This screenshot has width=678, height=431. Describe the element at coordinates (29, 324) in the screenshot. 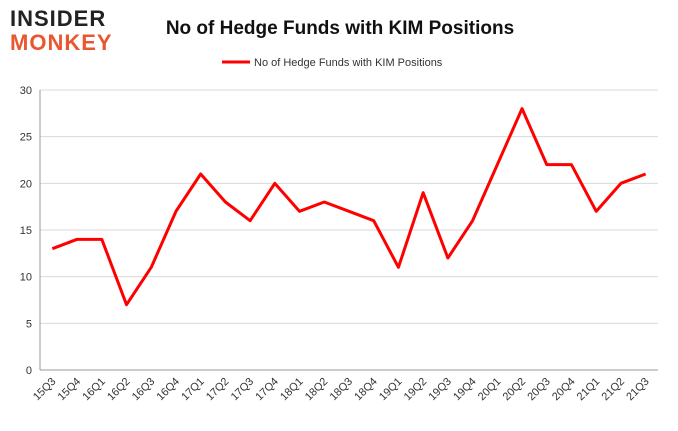

I see `y-tick-label: 5` at that location.